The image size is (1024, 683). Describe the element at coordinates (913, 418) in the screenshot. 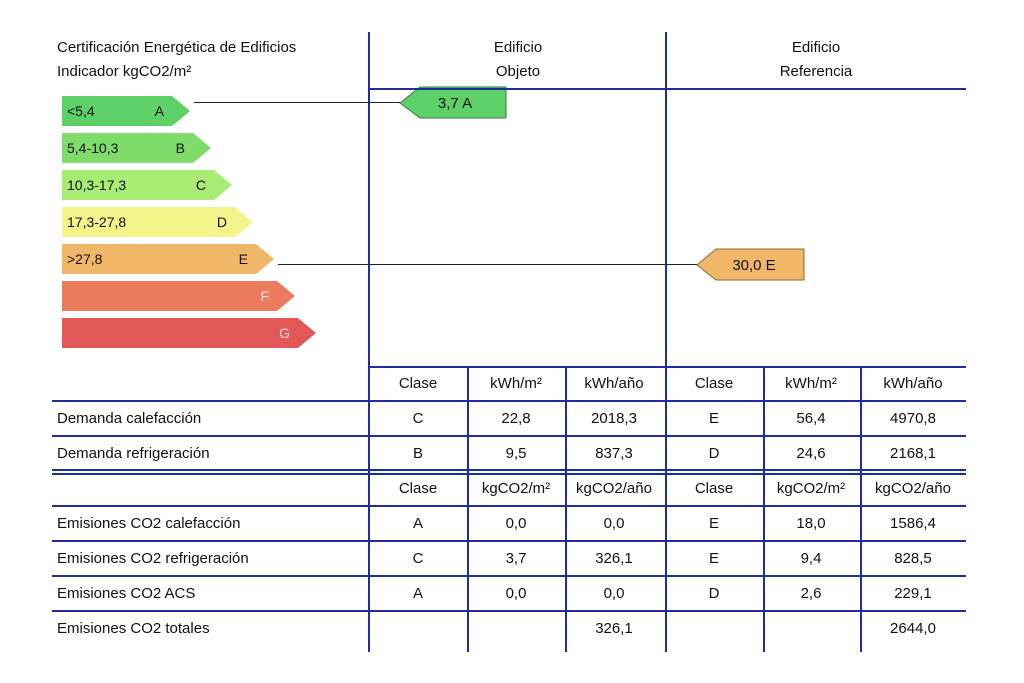

I see `table-cell: 4970,8` at that location.